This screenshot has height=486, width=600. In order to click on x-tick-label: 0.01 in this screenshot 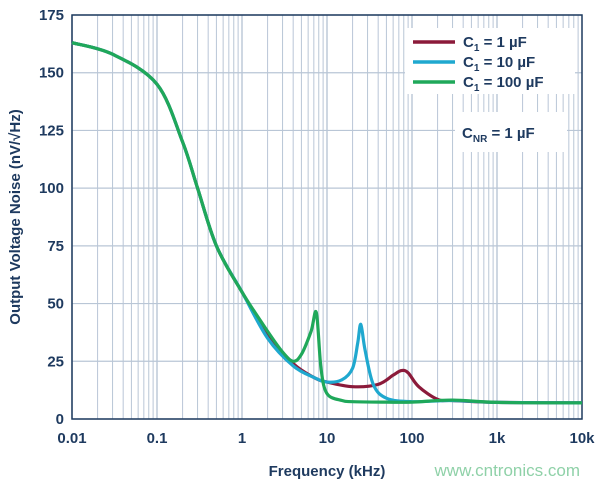, I will do `click(71, 438)`.